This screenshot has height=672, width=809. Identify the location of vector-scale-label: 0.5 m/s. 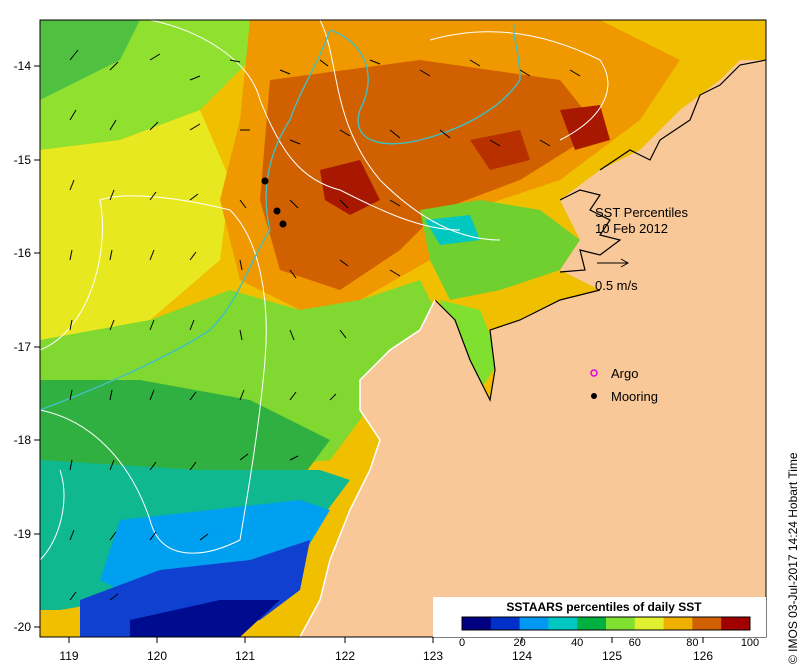
(616, 285).